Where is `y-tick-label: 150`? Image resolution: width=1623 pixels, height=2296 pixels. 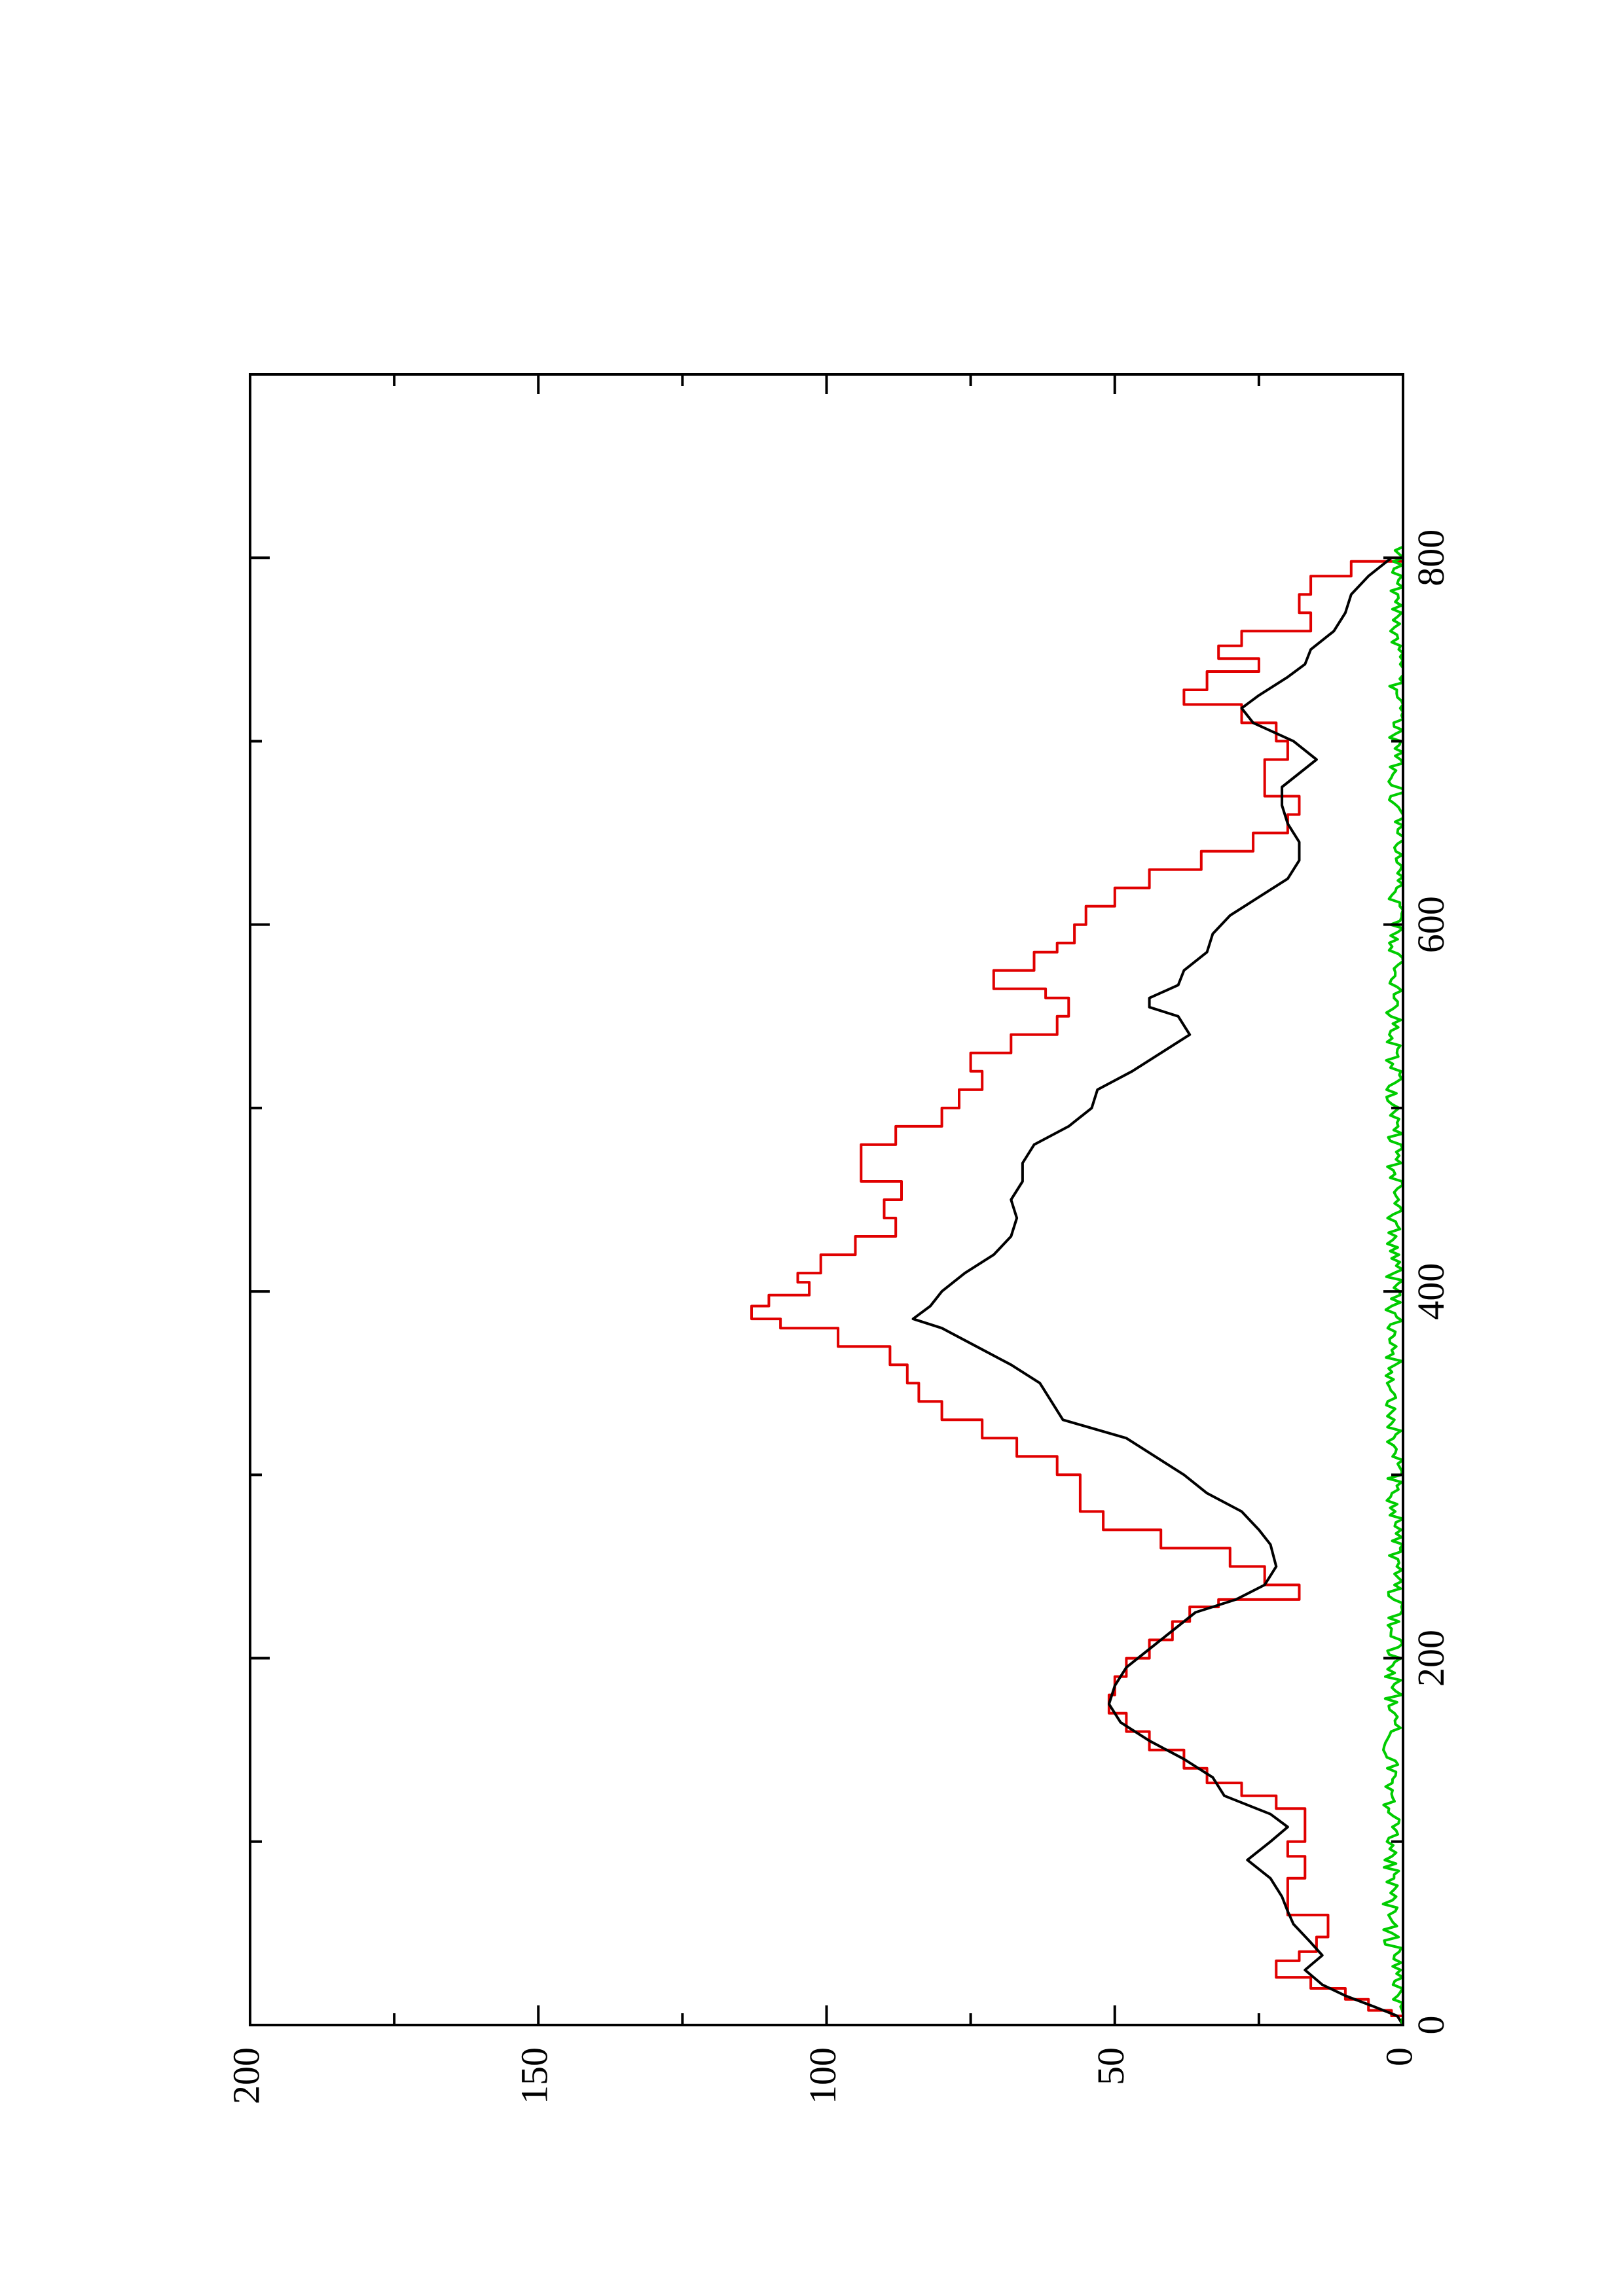 y-tick-label: 150 is located at coordinates (534, 2075).